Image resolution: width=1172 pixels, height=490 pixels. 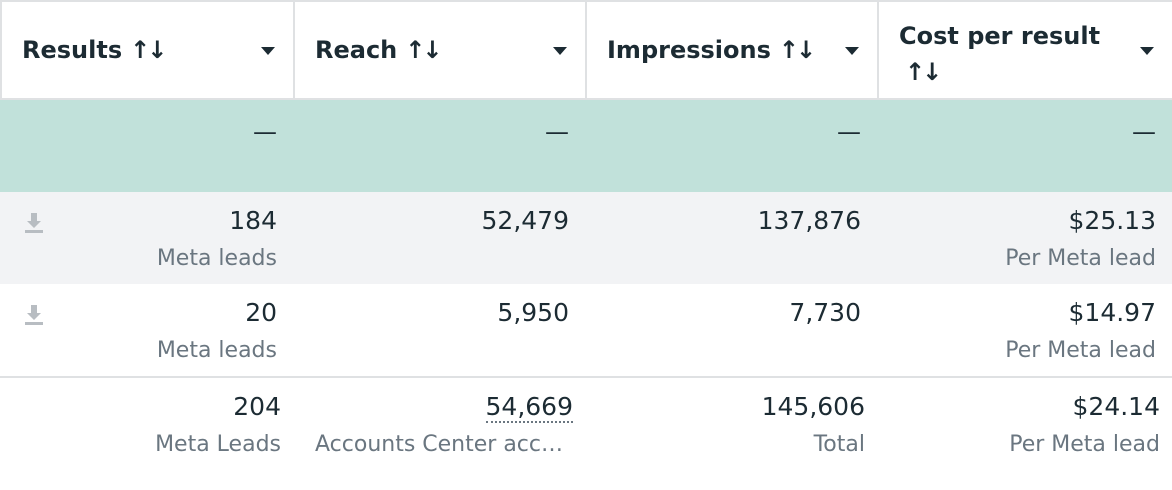 I want to click on column-header-results: Results ↑↓, so click(x=146, y=50).